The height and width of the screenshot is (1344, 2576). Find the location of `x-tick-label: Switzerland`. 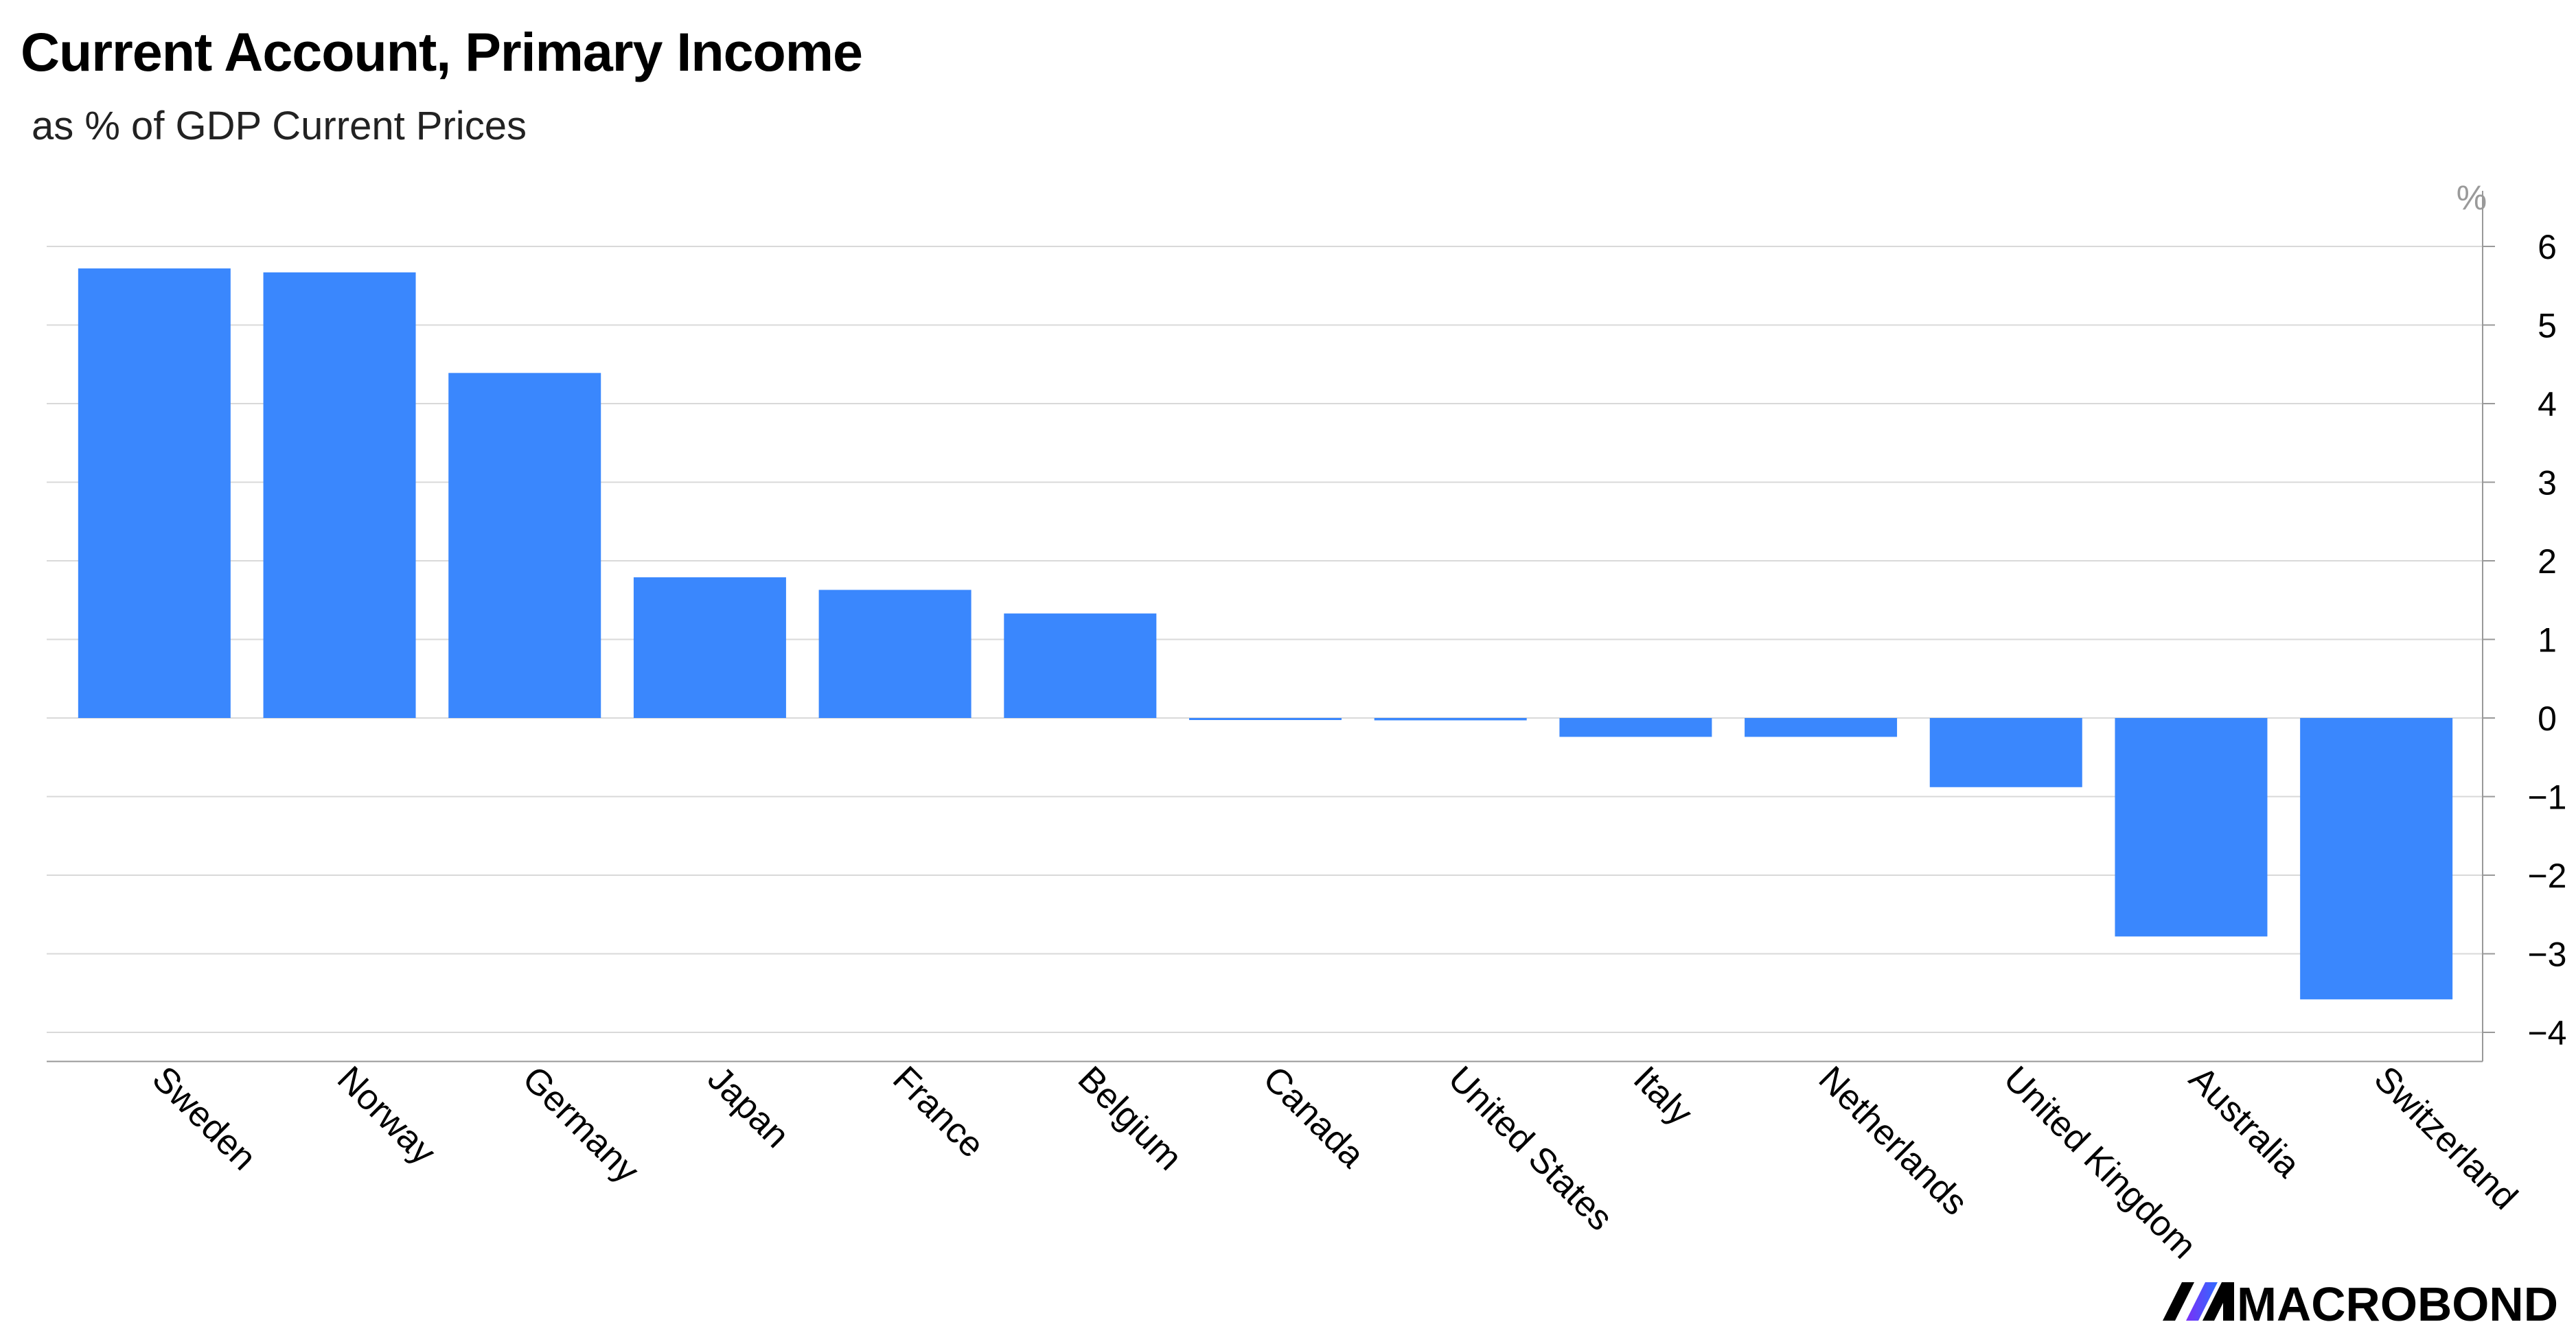

x-tick-label: Switzerland is located at coordinates (2446, 1138).